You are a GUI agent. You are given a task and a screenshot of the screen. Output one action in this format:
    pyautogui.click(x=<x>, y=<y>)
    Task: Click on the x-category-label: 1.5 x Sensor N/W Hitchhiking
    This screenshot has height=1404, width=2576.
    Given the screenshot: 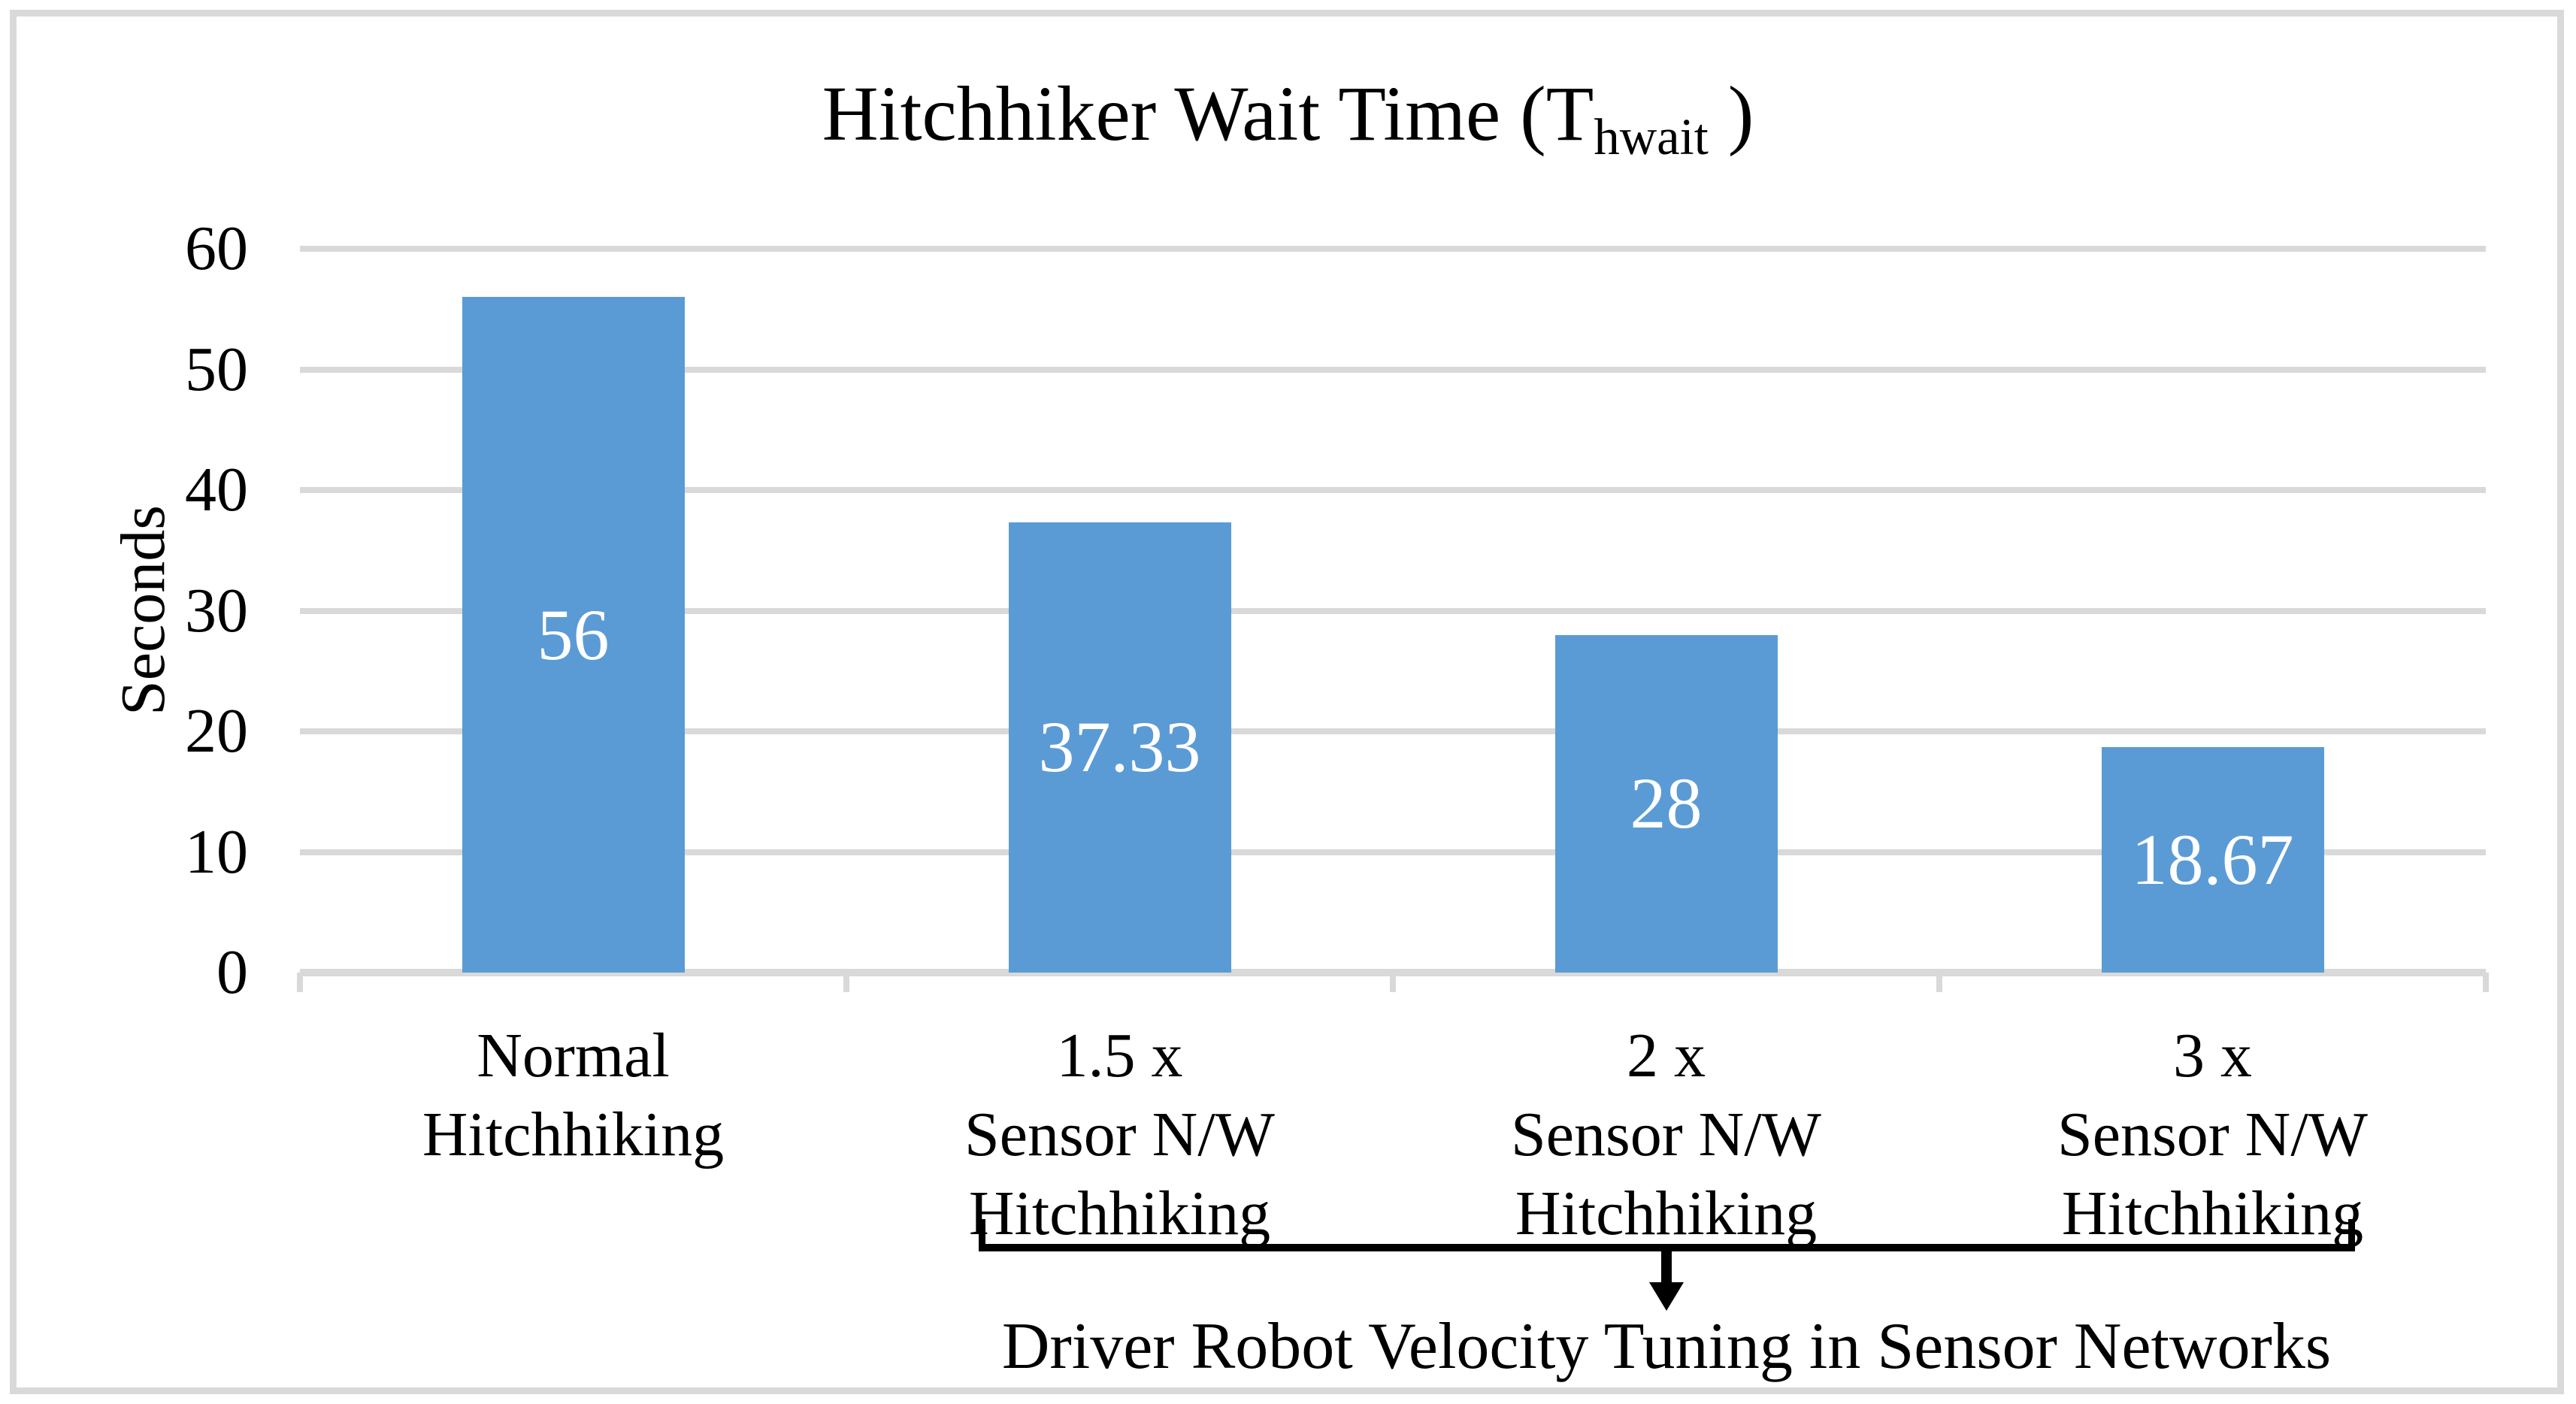 What is the action you would take?
    pyautogui.click(x=1119, y=1134)
    